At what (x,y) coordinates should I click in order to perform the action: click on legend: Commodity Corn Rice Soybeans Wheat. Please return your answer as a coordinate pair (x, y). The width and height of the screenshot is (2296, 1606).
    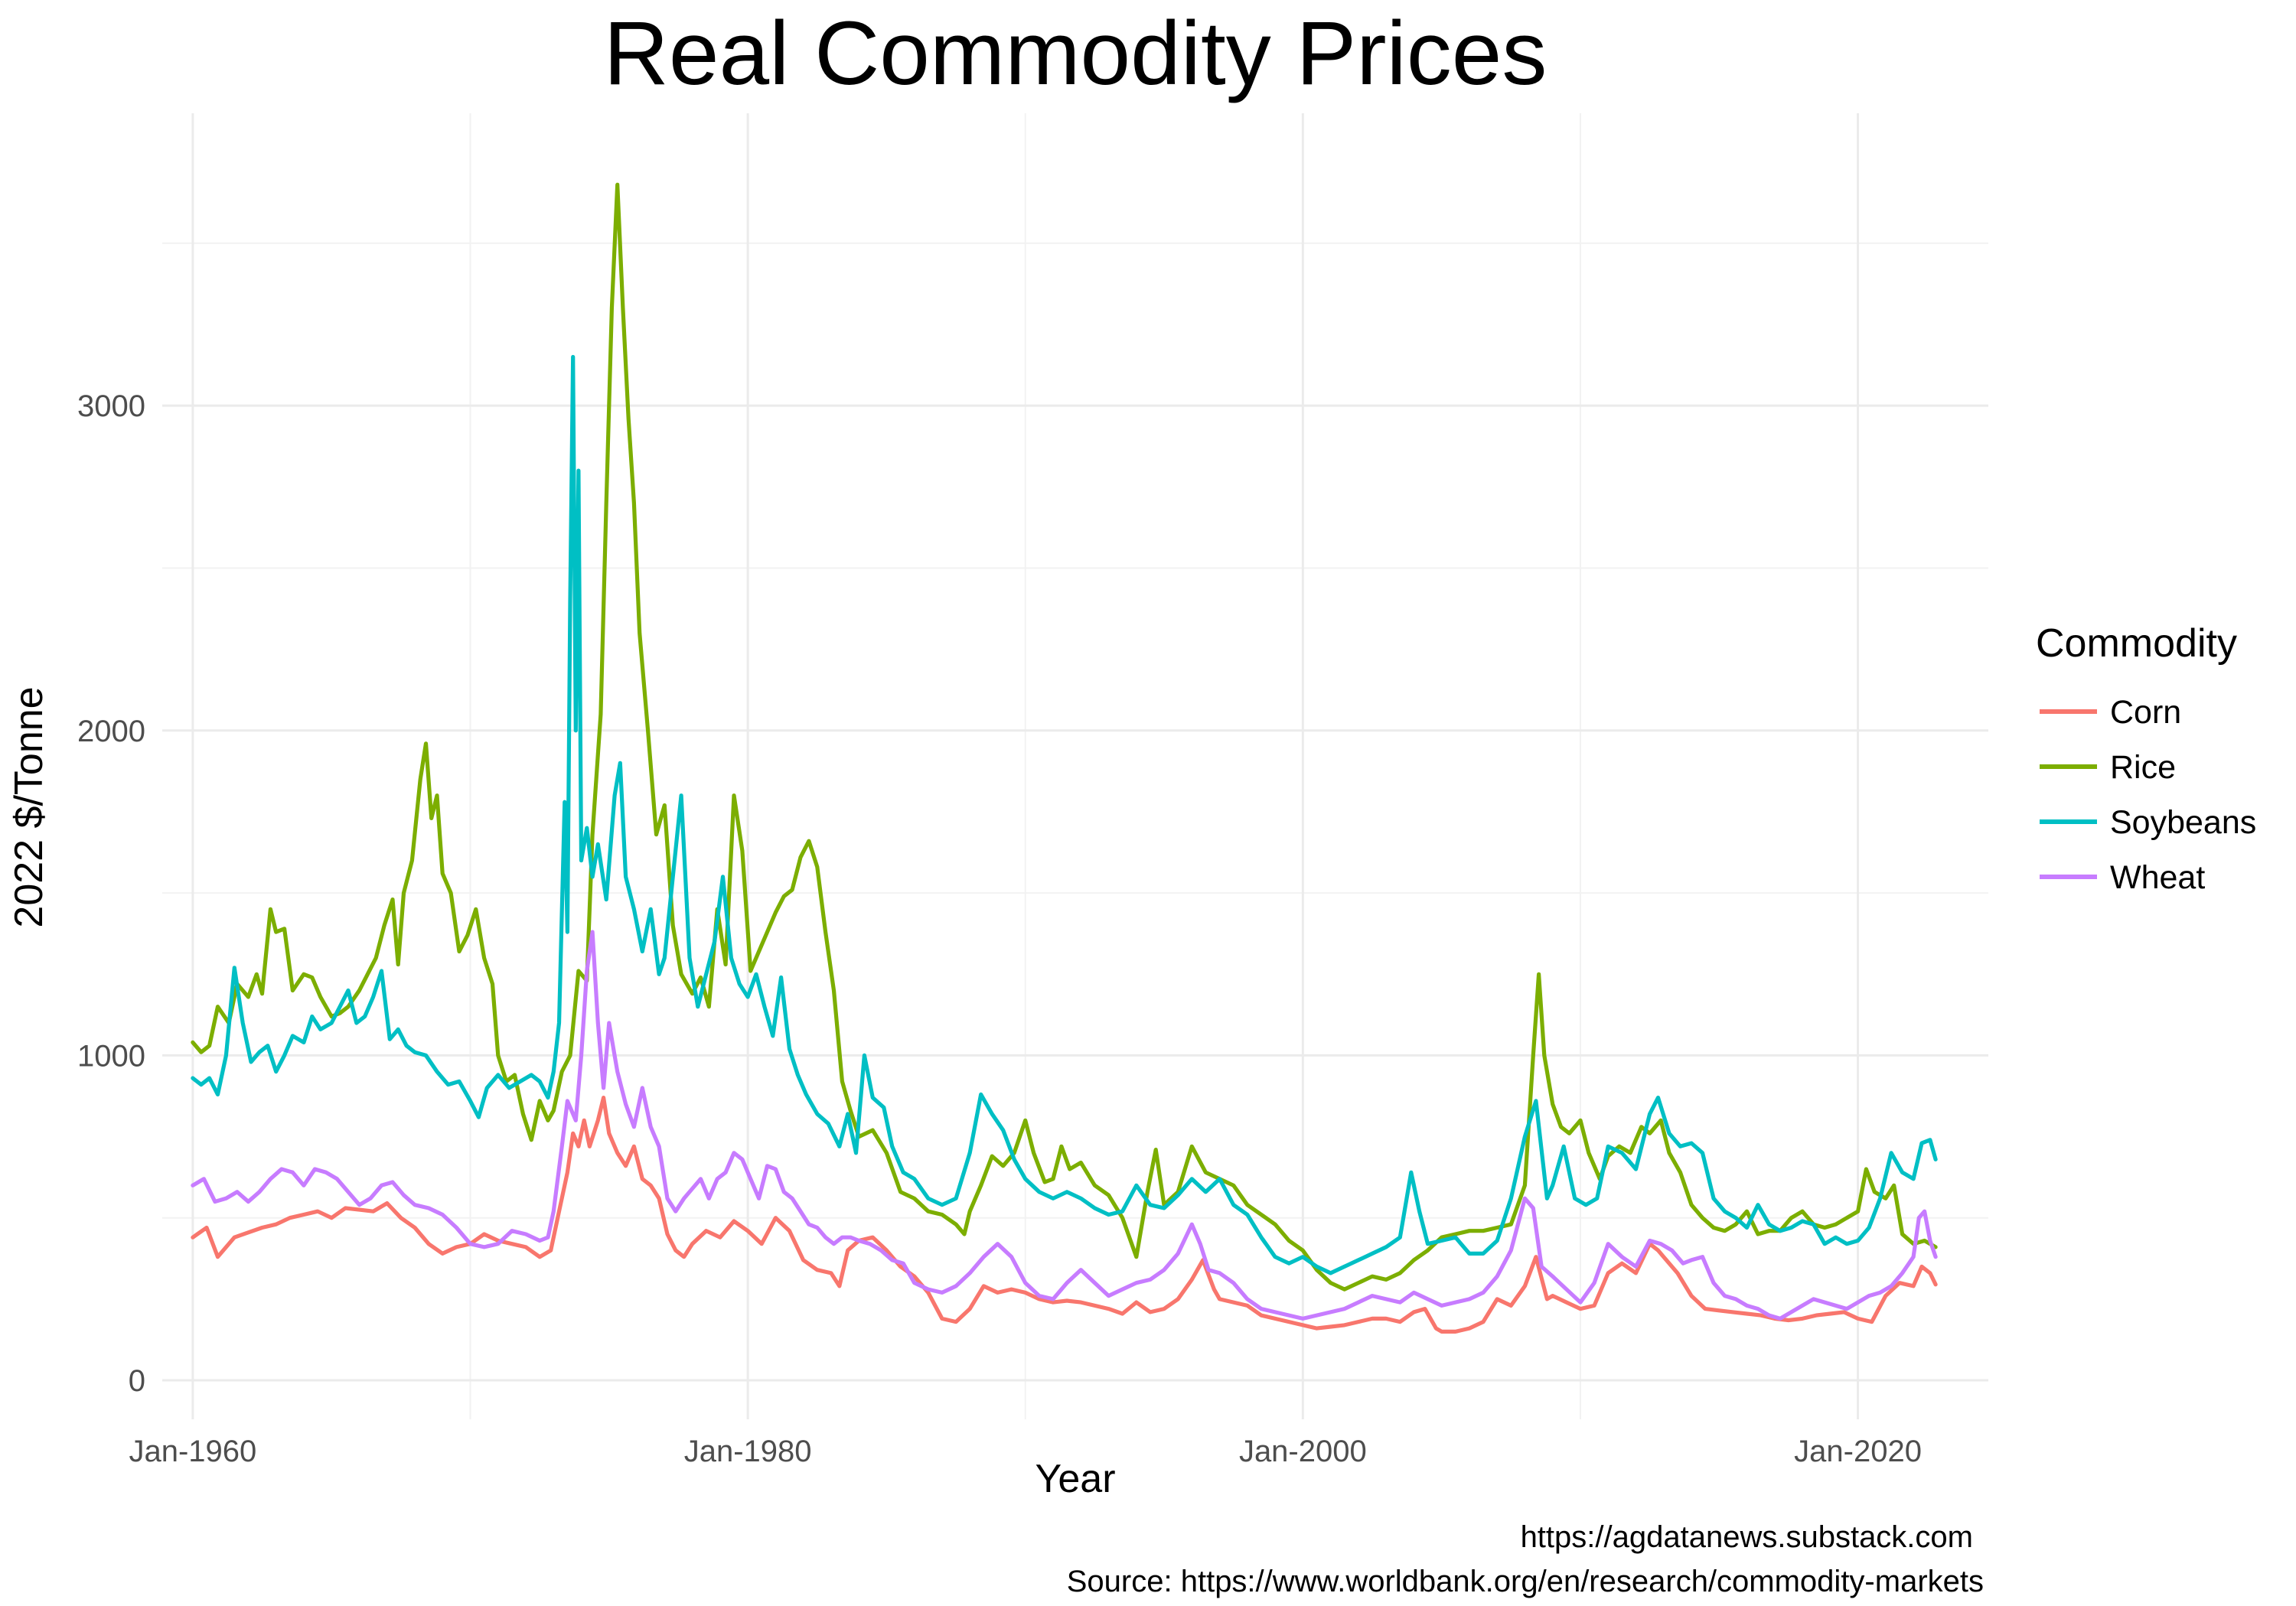
    Looking at the image, I should click on (2146, 758).